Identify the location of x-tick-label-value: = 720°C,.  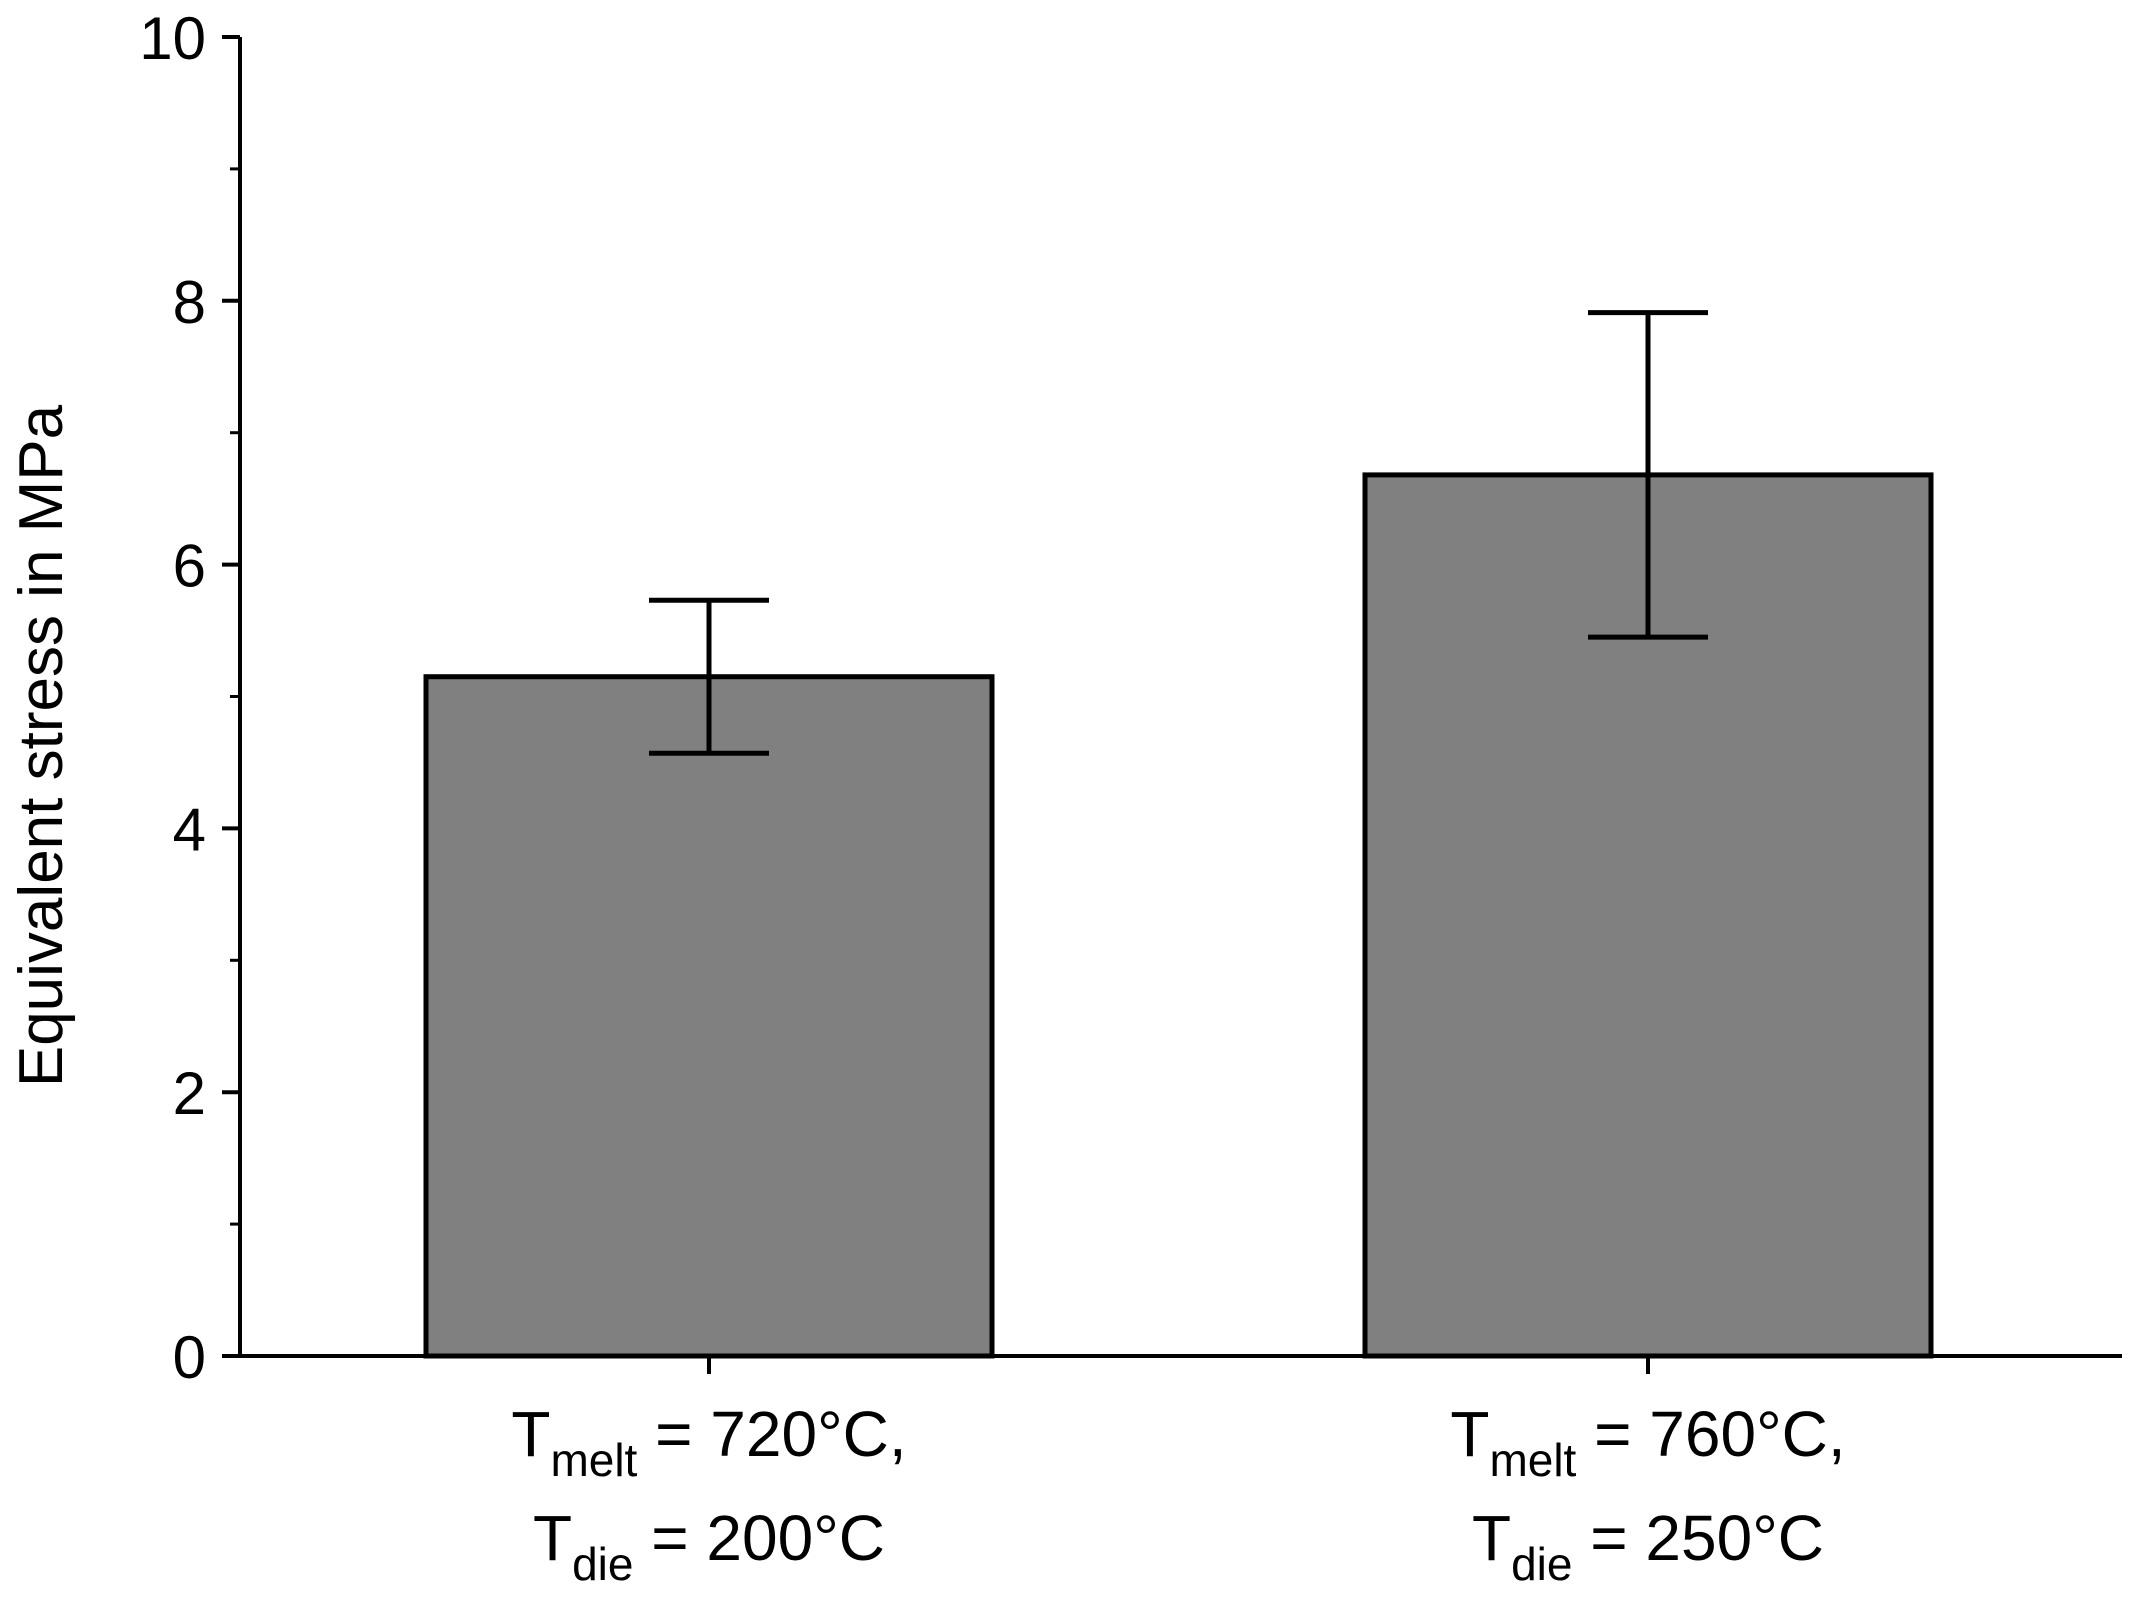
(771, 1434).